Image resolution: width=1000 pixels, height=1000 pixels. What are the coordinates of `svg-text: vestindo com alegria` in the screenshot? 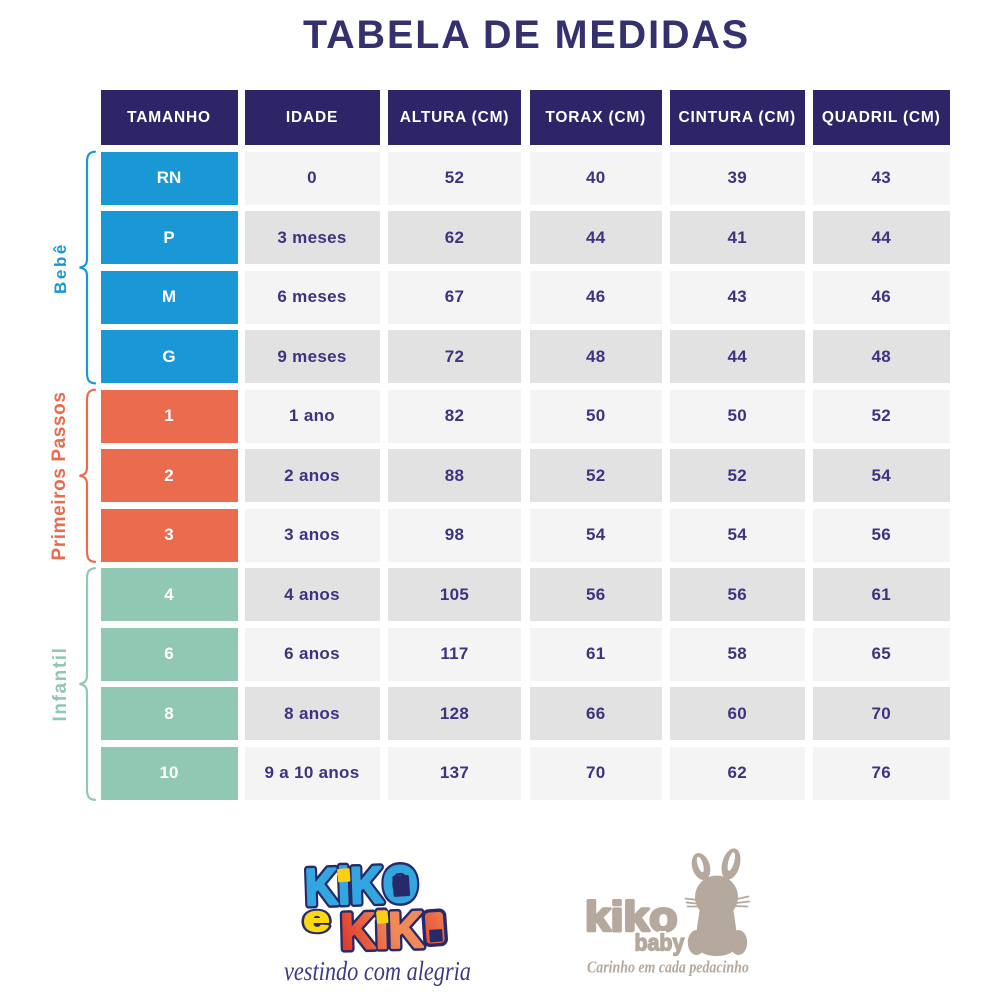 It's located at (377, 971).